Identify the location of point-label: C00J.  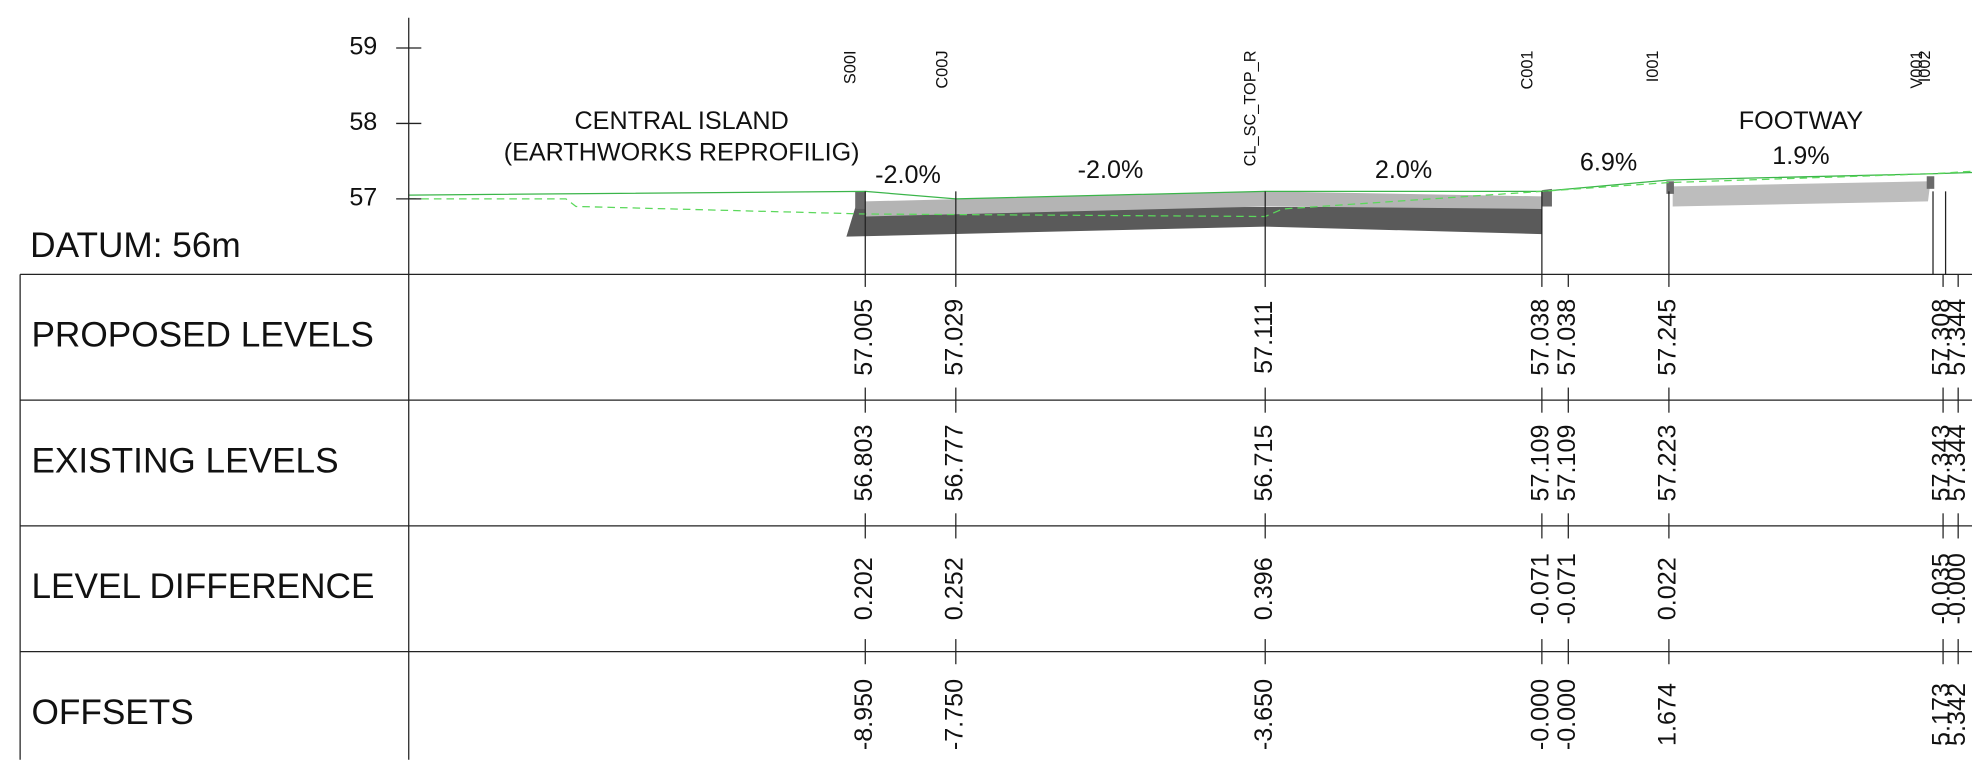
(943, 69).